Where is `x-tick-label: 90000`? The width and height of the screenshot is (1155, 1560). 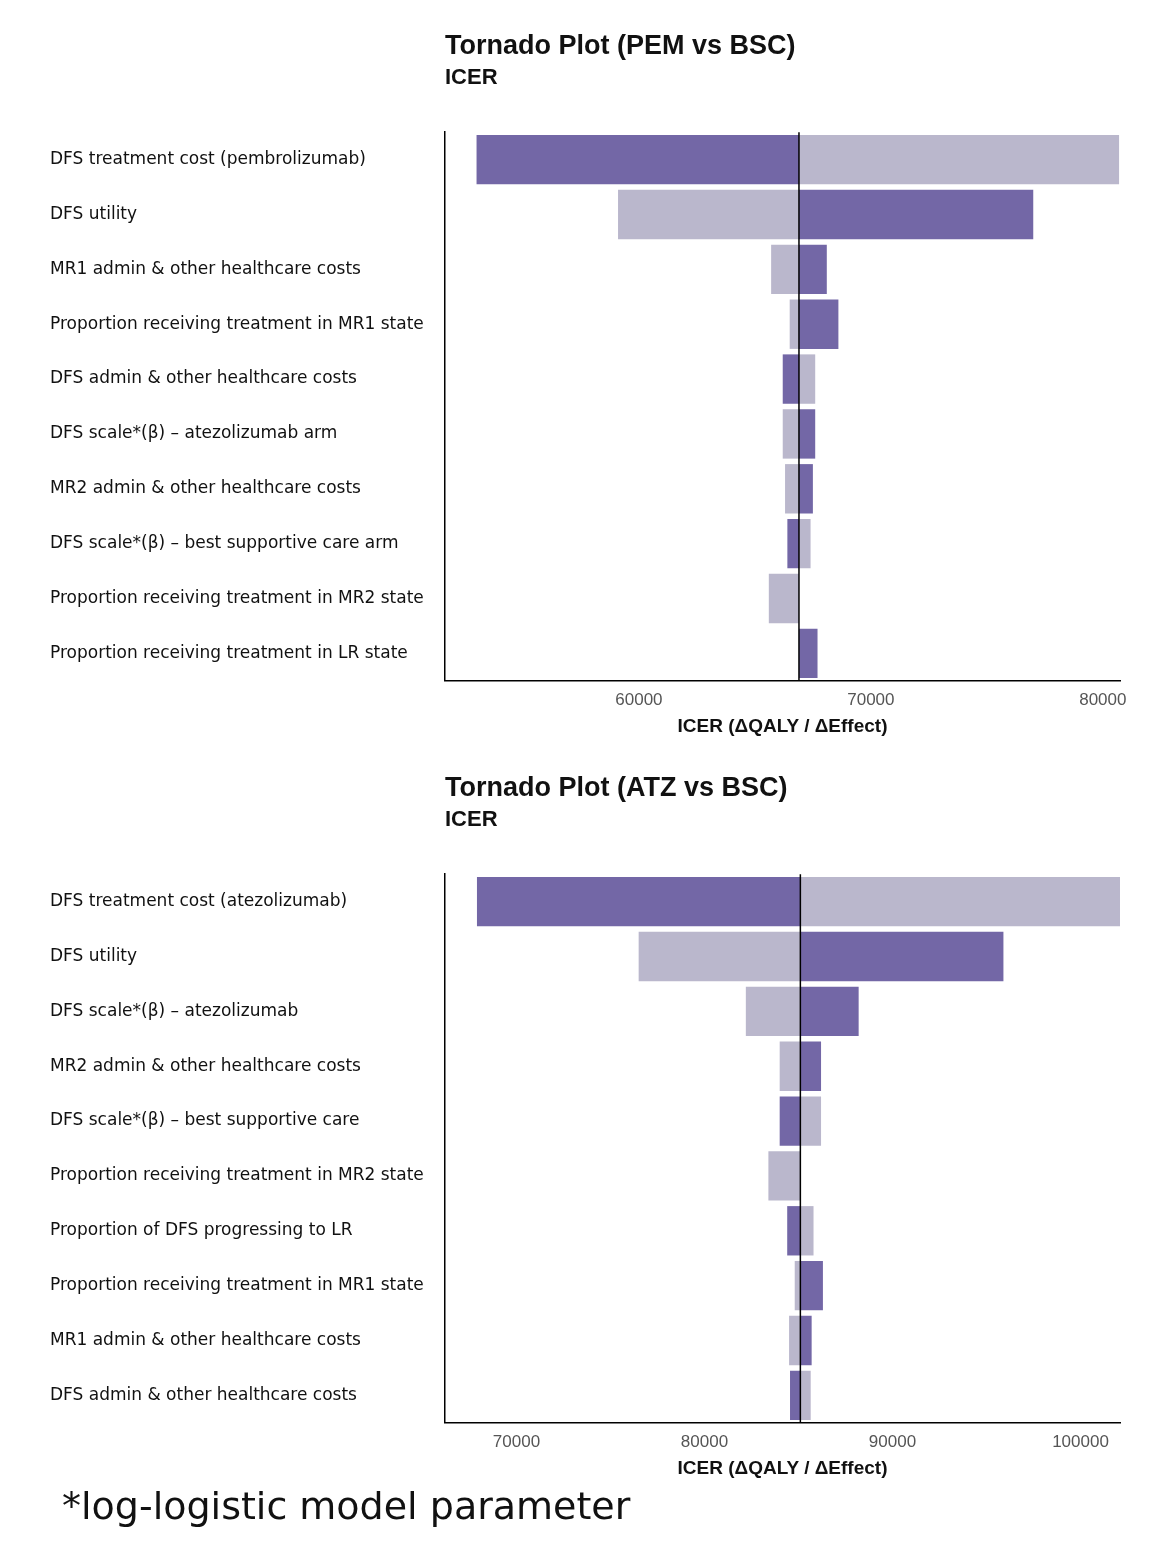 x-tick-label: 90000 is located at coordinates (892, 1441).